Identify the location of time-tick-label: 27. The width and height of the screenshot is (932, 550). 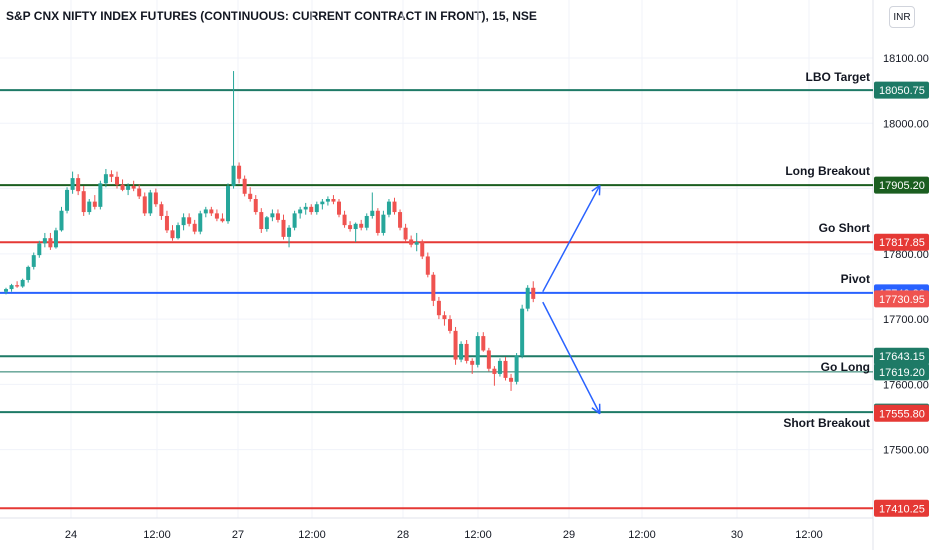
(238, 535).